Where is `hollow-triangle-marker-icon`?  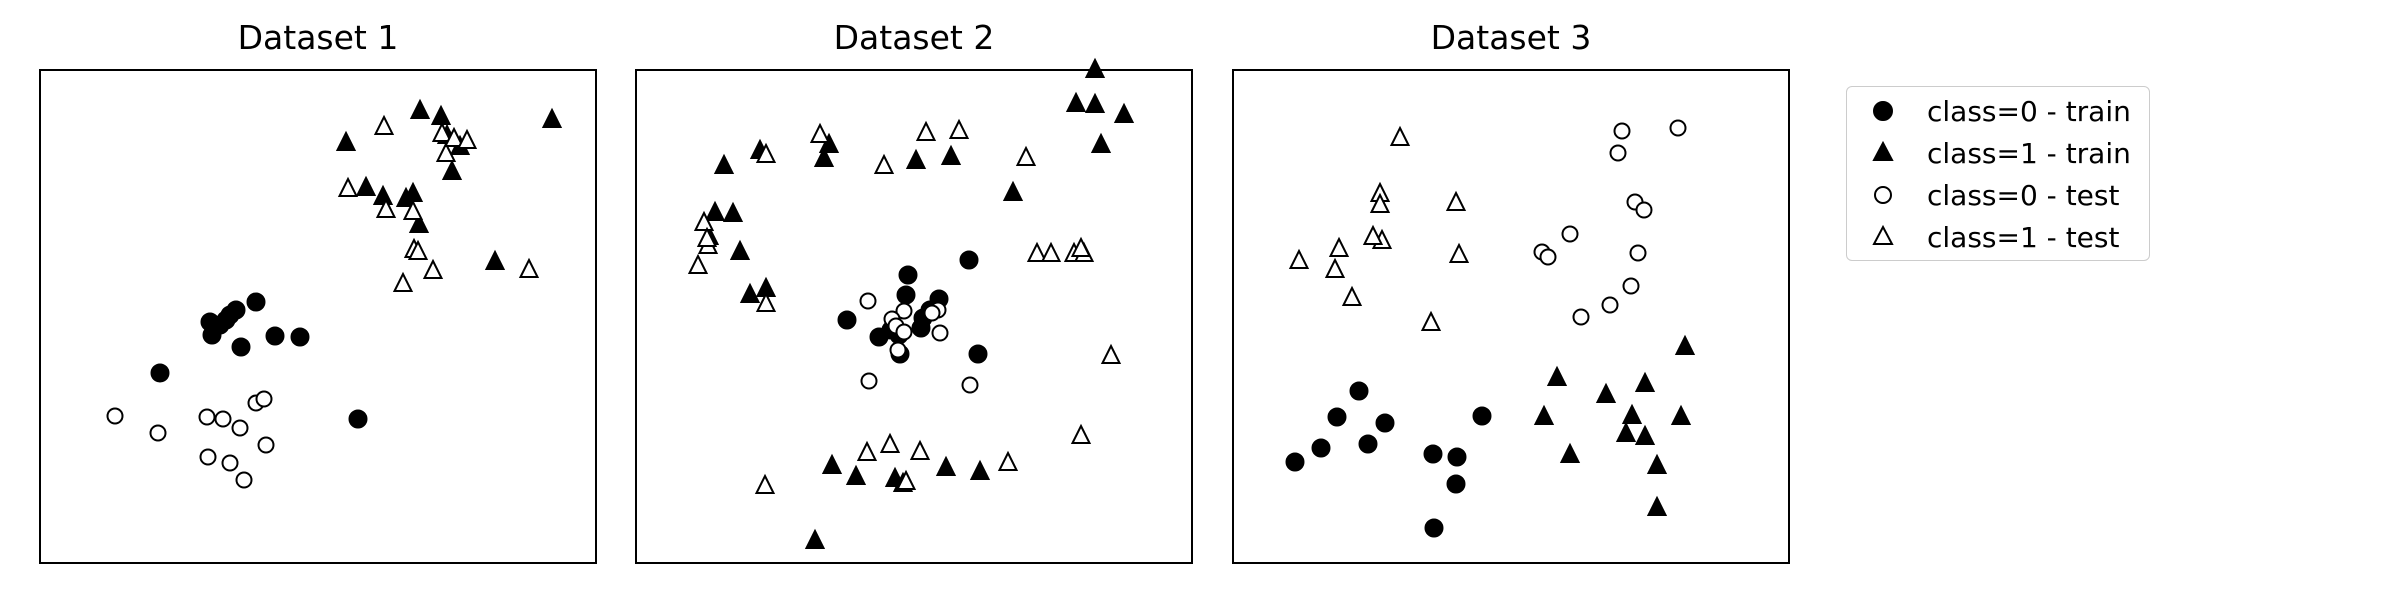 hollow-triangle-marker-icon is located at coordinates (1883, 234).